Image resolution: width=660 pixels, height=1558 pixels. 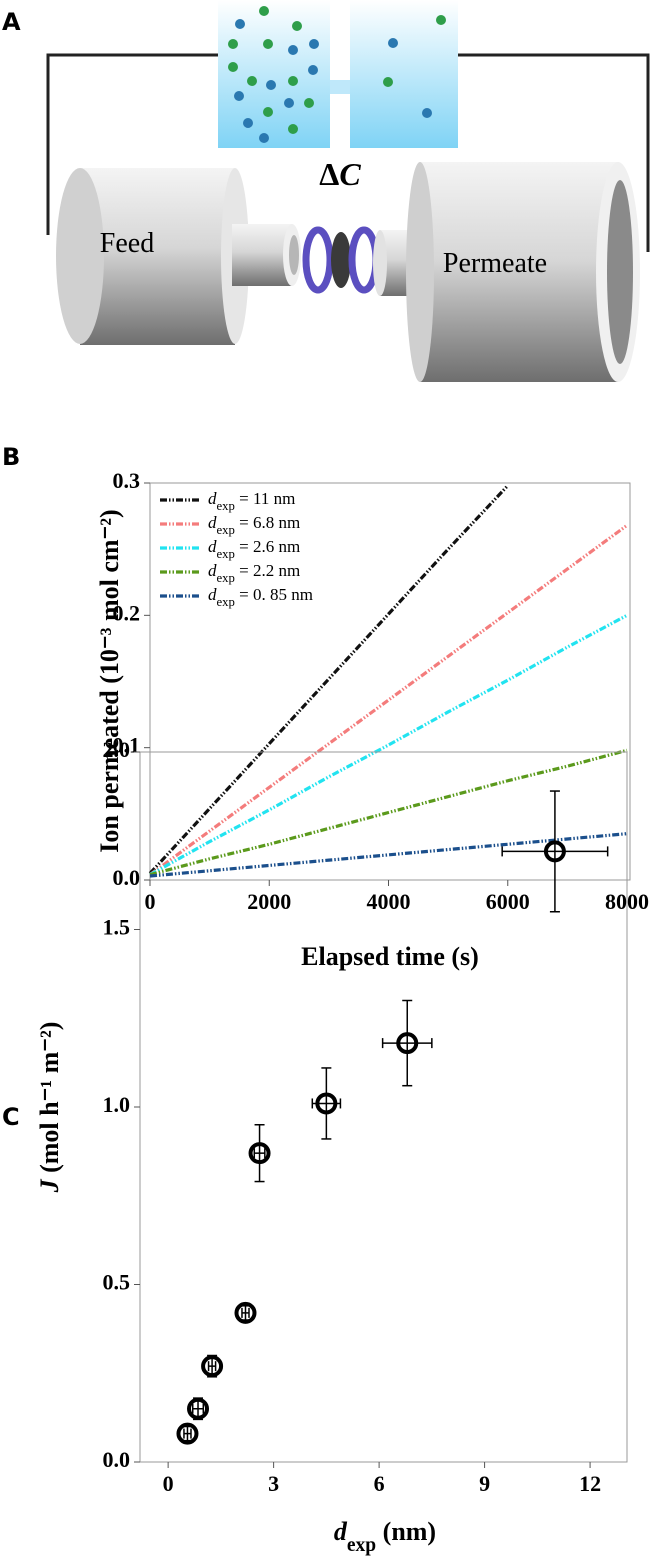 I want to click on feed-cylinder, so click(x=178, y=256).